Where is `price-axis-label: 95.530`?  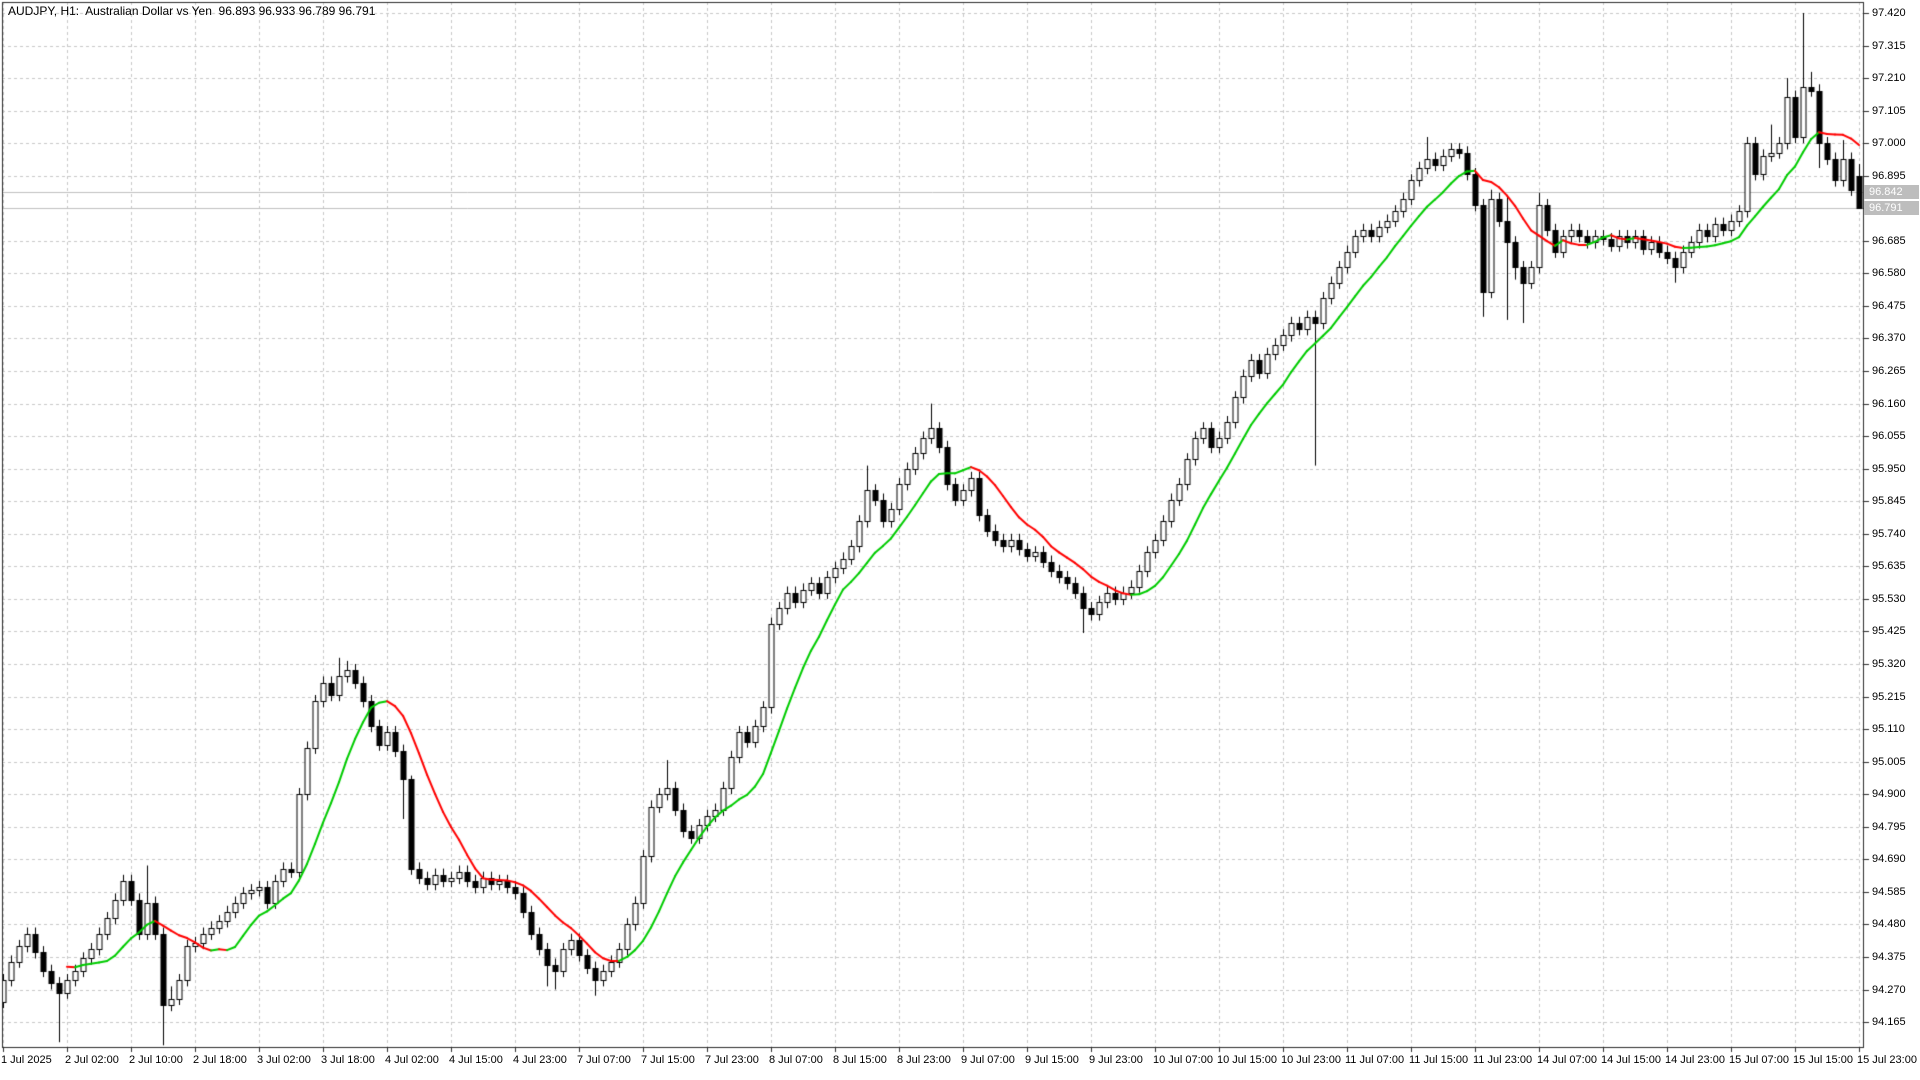
price-axis-label: 95.530 is located at coordinates (1889, 599).